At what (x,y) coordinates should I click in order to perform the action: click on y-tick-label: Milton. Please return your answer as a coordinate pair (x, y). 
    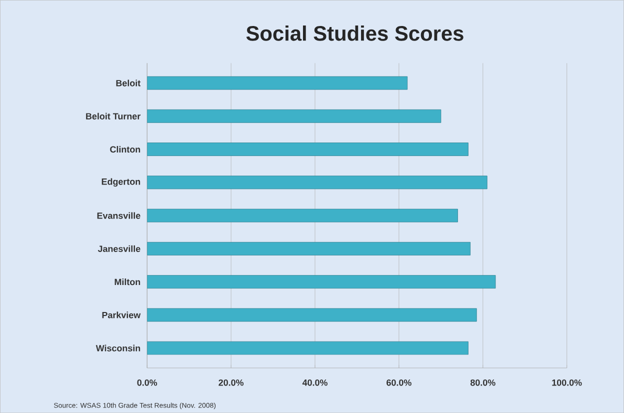
    Looking at the image, I should click on (127, 282).